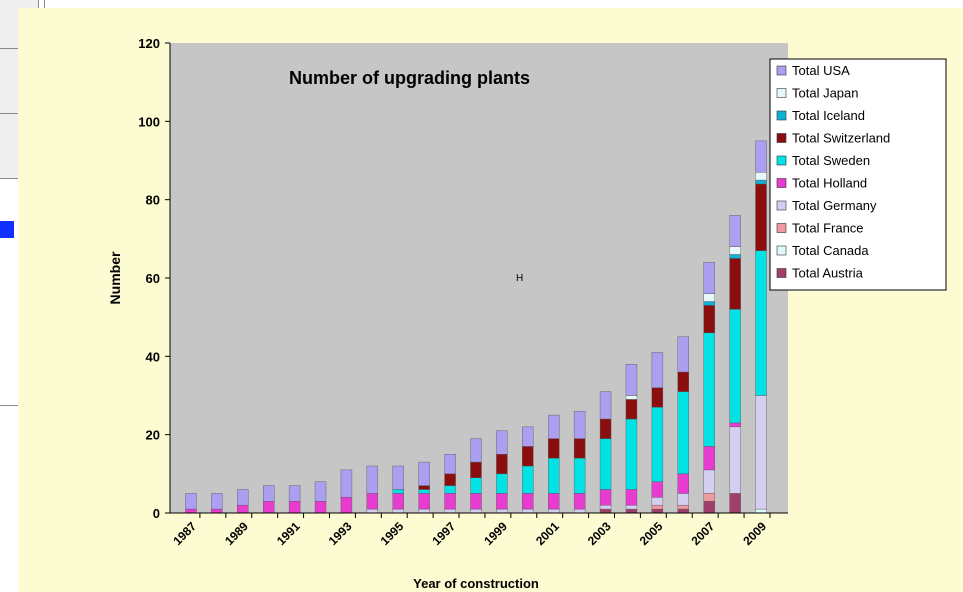  I want to click on y-axis-title: Number, so click(115, 277).